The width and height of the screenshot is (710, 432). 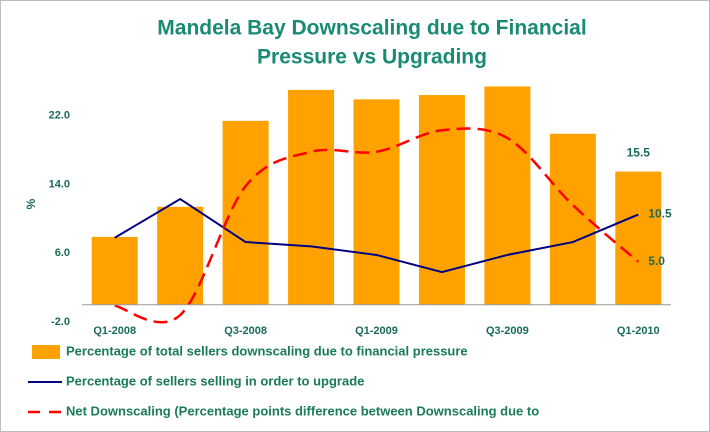 I want to click on line, so click(x=376, y=235).